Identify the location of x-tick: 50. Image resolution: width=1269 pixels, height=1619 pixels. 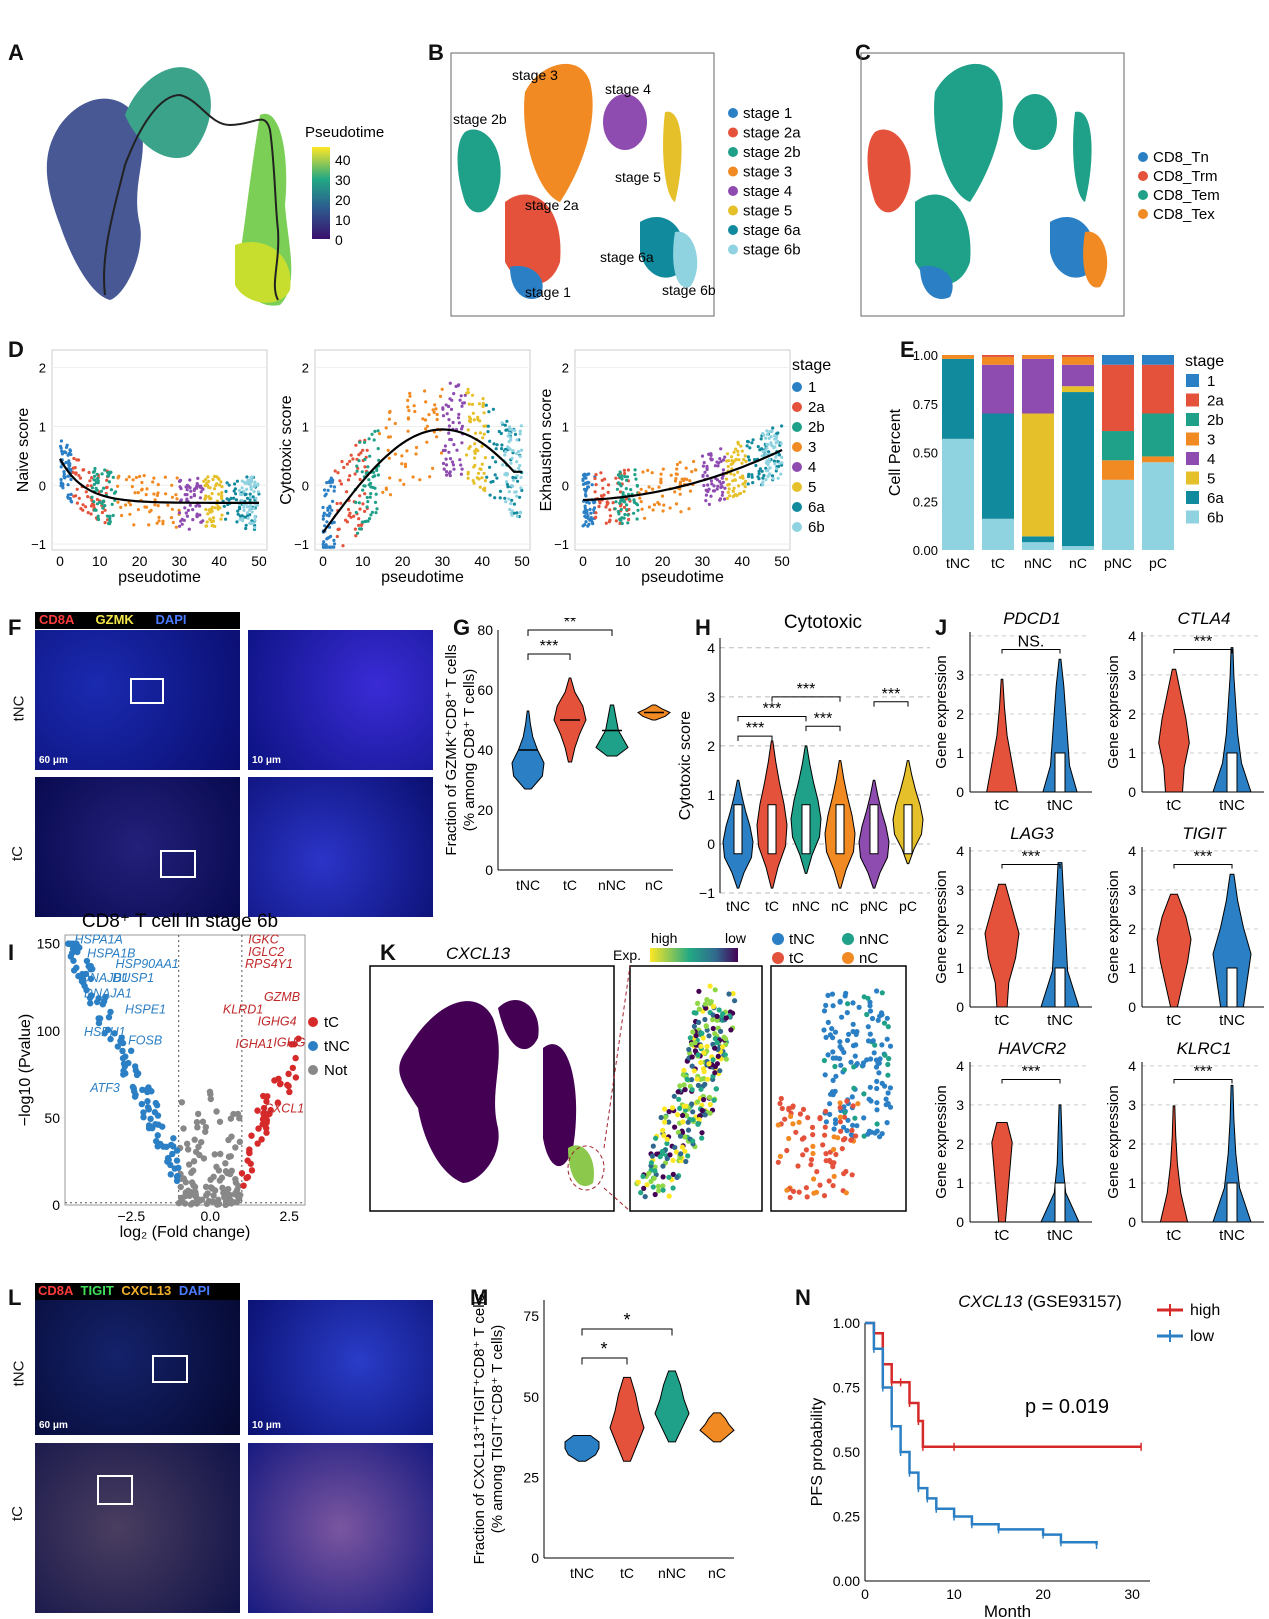
(522, 561).